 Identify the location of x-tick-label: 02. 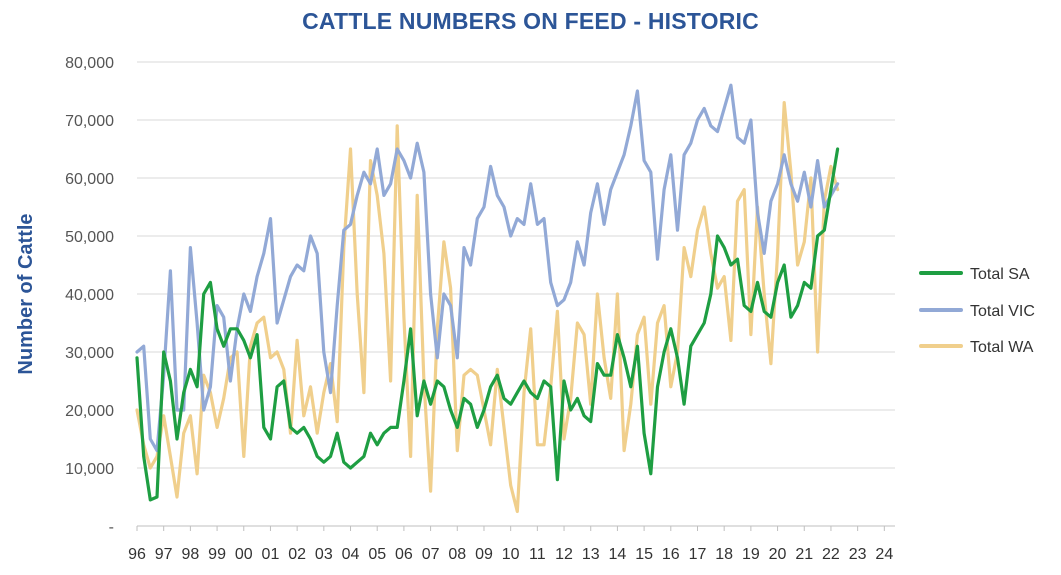
(297, 554).